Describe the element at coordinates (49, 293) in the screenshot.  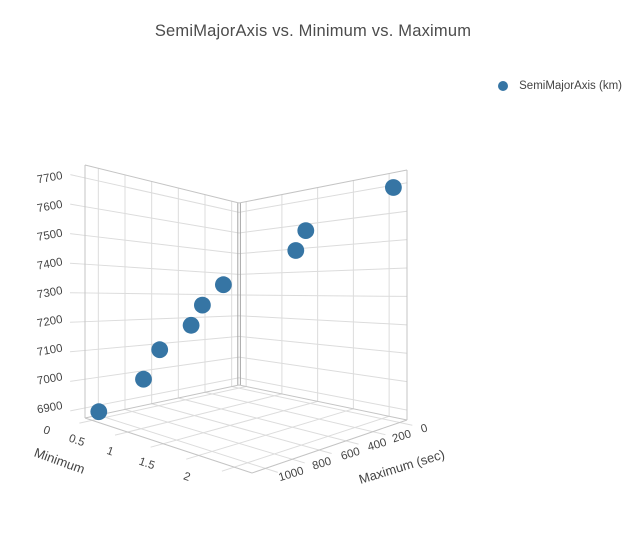
I see `z-tick-label: 7300` at that location.